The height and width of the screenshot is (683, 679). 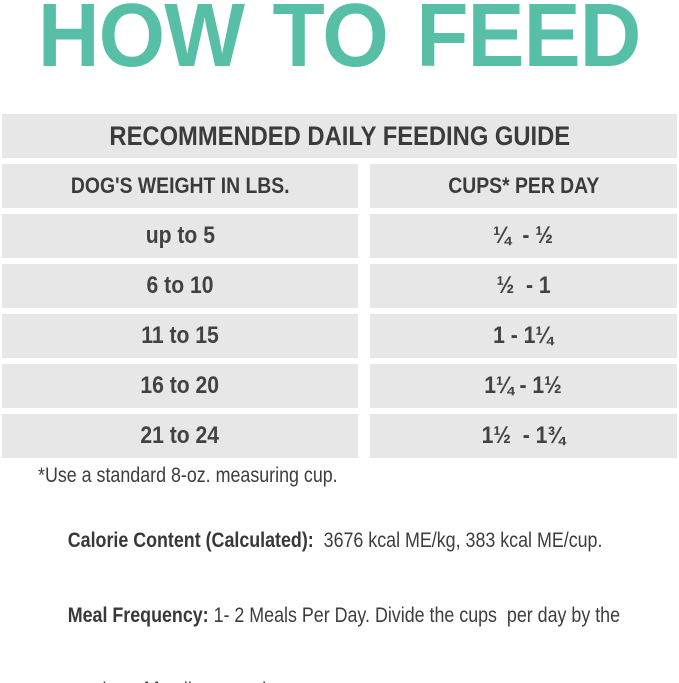 I want to click on column-header-cups: CUPS* PER DAY, so click(x=523, y=186).